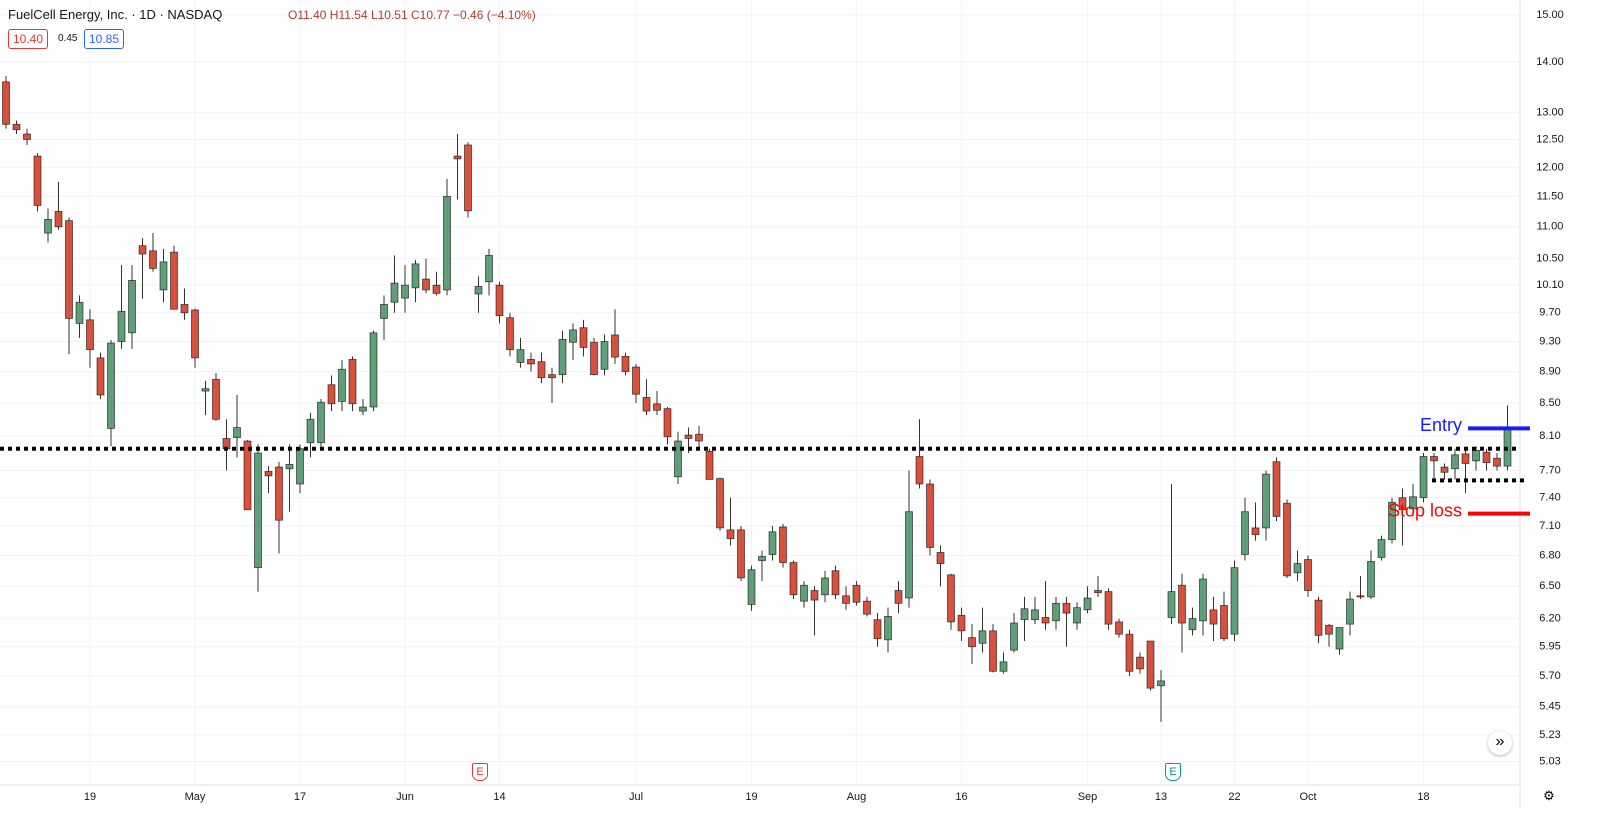 The height and width of the screenshot is (828, 1606). What do you see at coordinates (1550, 62) in the screenshot?
I see `y-tick-label: 14.00` at bounding box center [1550, 62].